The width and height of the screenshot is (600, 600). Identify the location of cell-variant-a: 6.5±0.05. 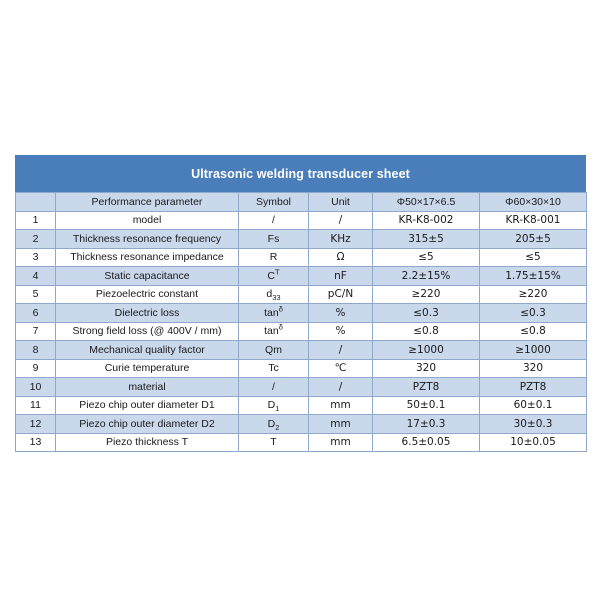
(426, 442).